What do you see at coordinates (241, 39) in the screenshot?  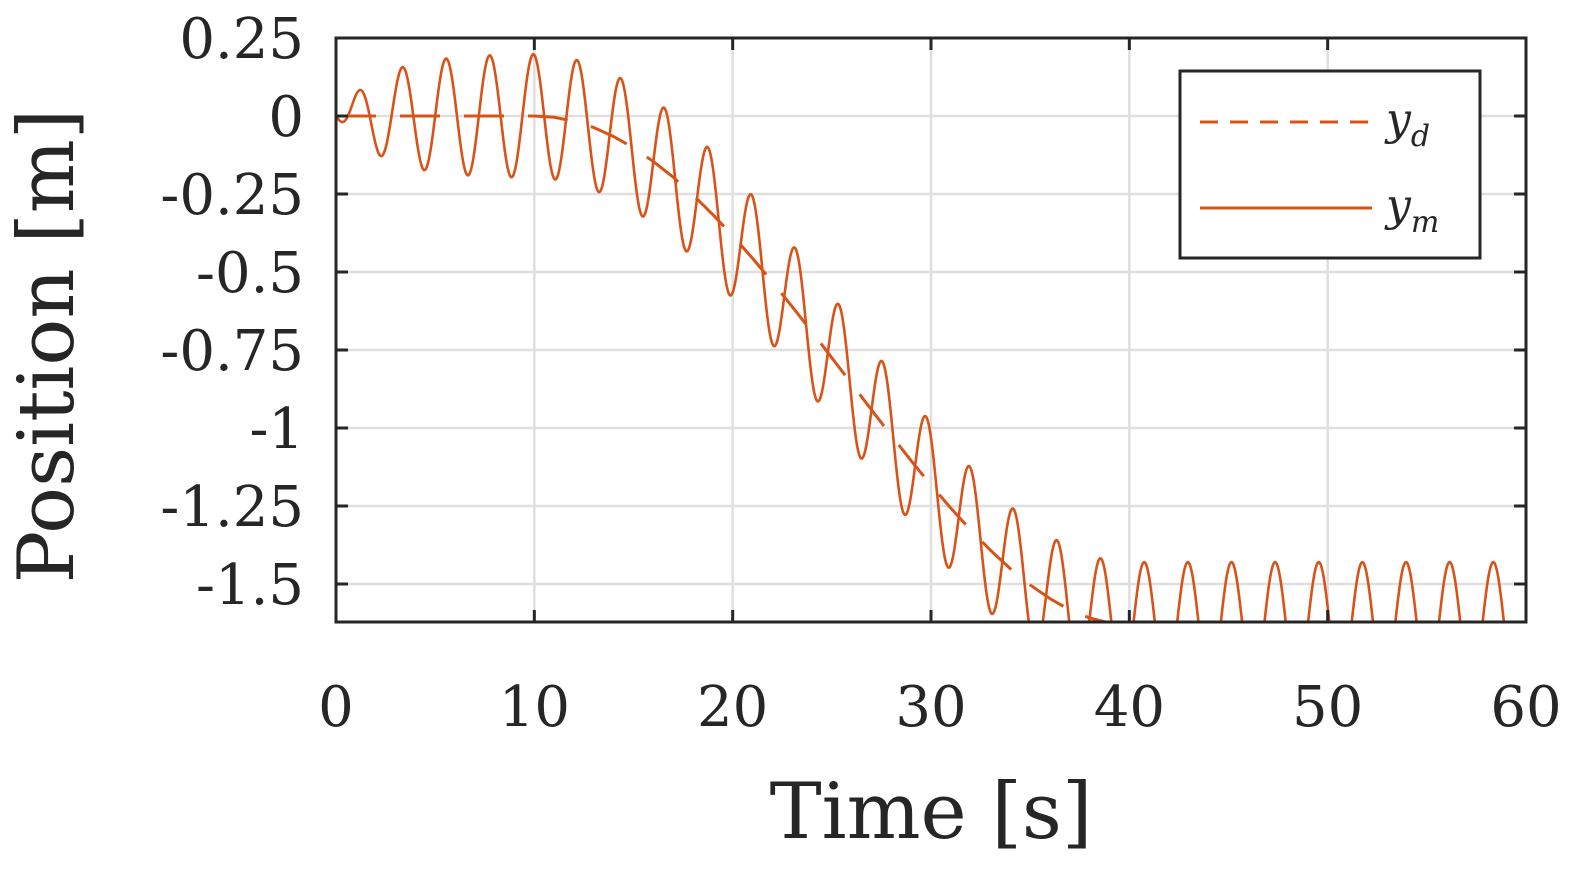 I see `y-tick-label: 0.25` at bounding box center [241, 39].